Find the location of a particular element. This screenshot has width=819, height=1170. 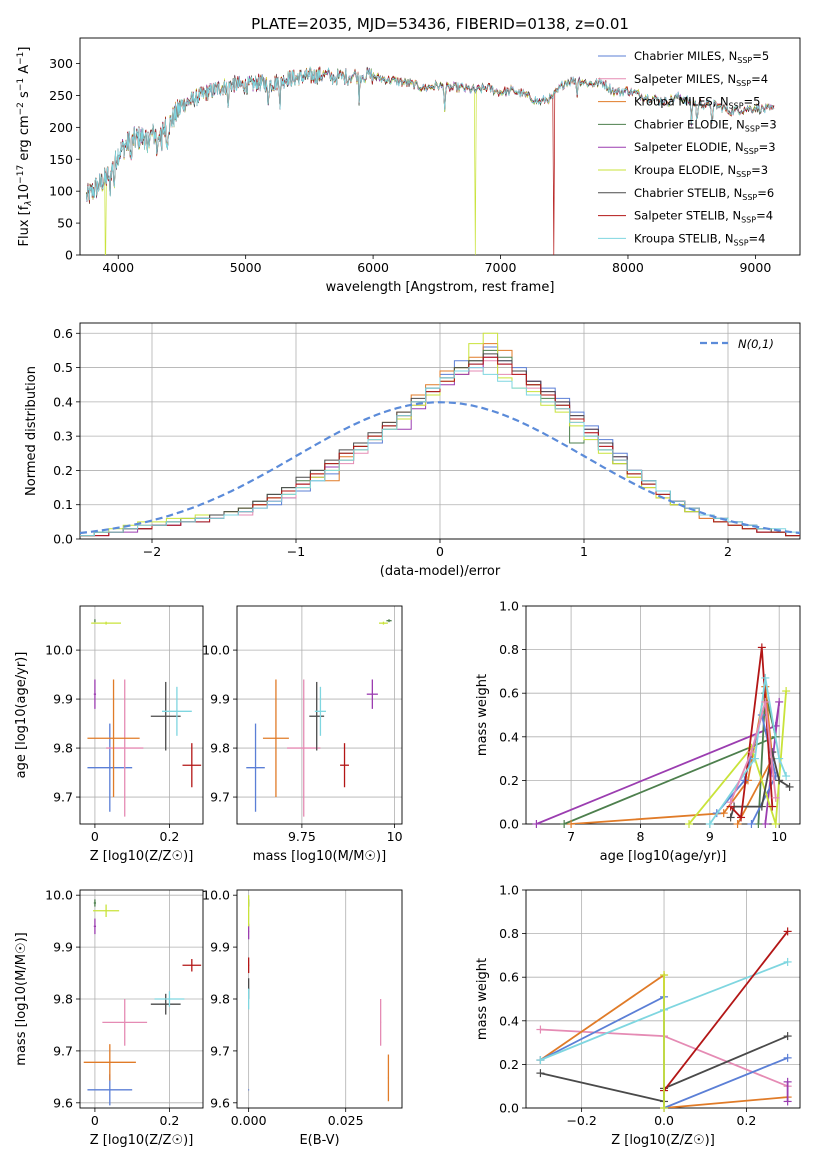

spectrum-line is located at coordinates (430, 133).